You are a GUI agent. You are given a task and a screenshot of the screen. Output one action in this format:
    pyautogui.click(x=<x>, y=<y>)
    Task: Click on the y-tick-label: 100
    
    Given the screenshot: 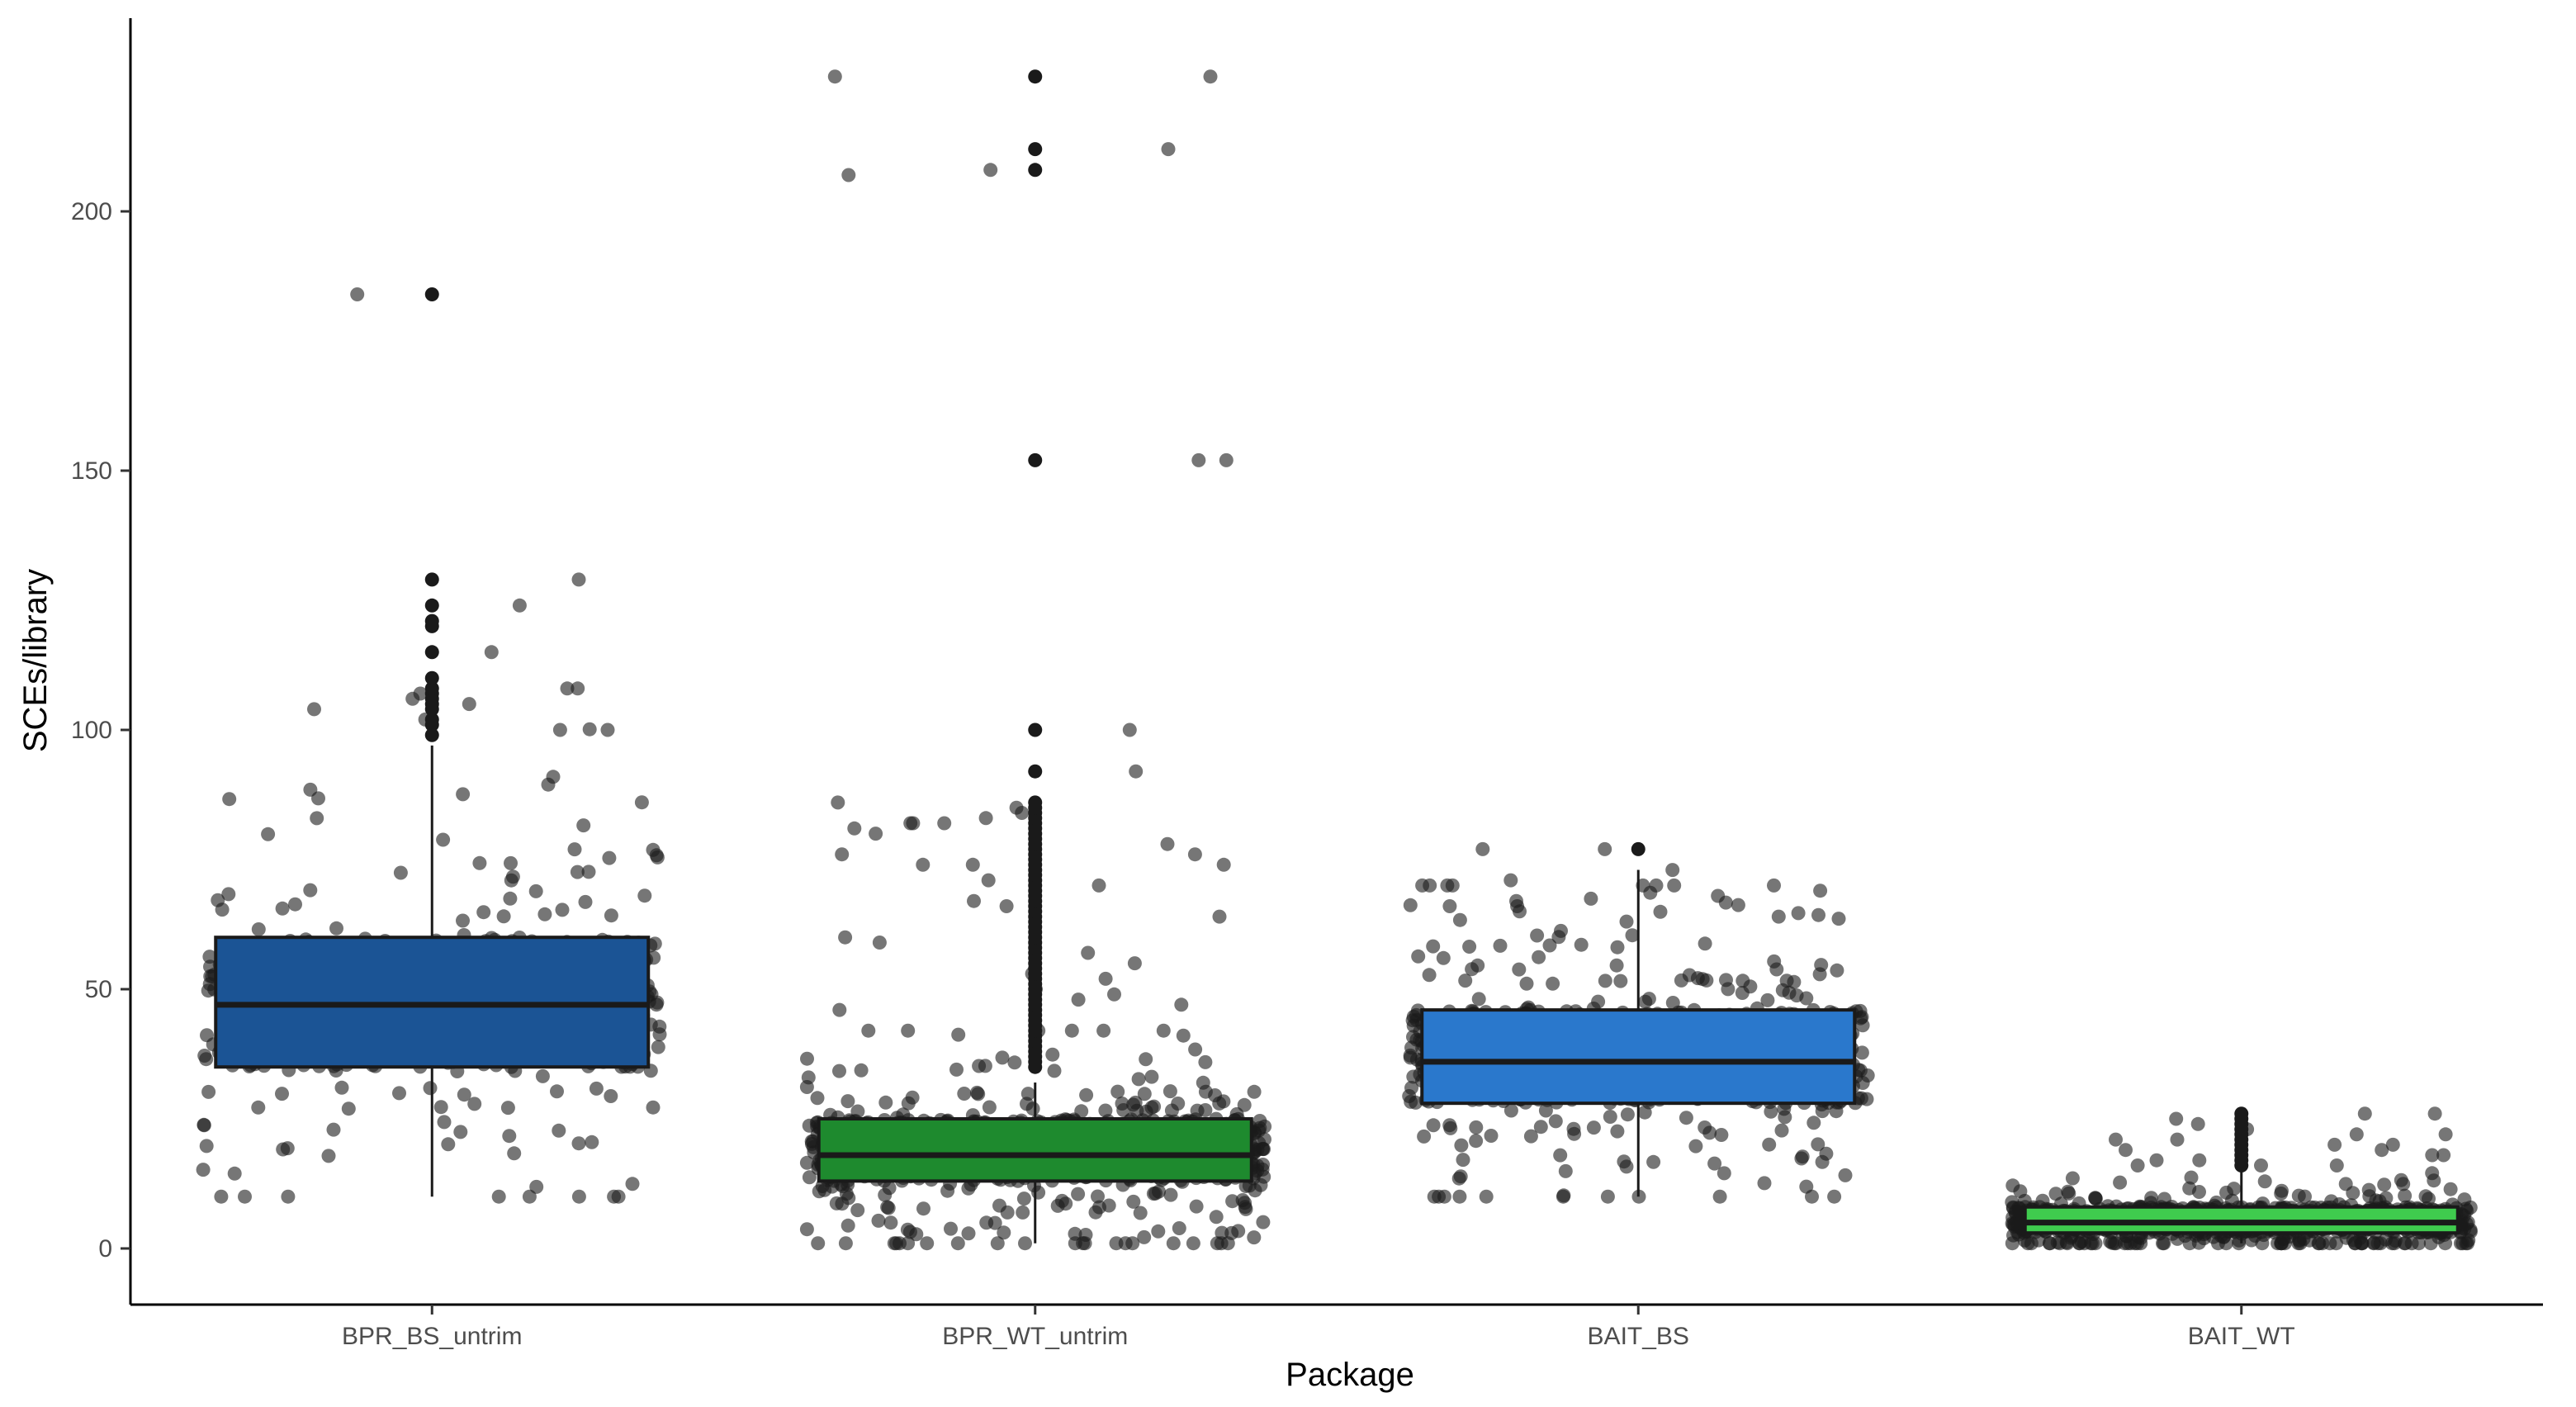 What is the action you would take?
    pyautogui.click(x=91, y=730)
    